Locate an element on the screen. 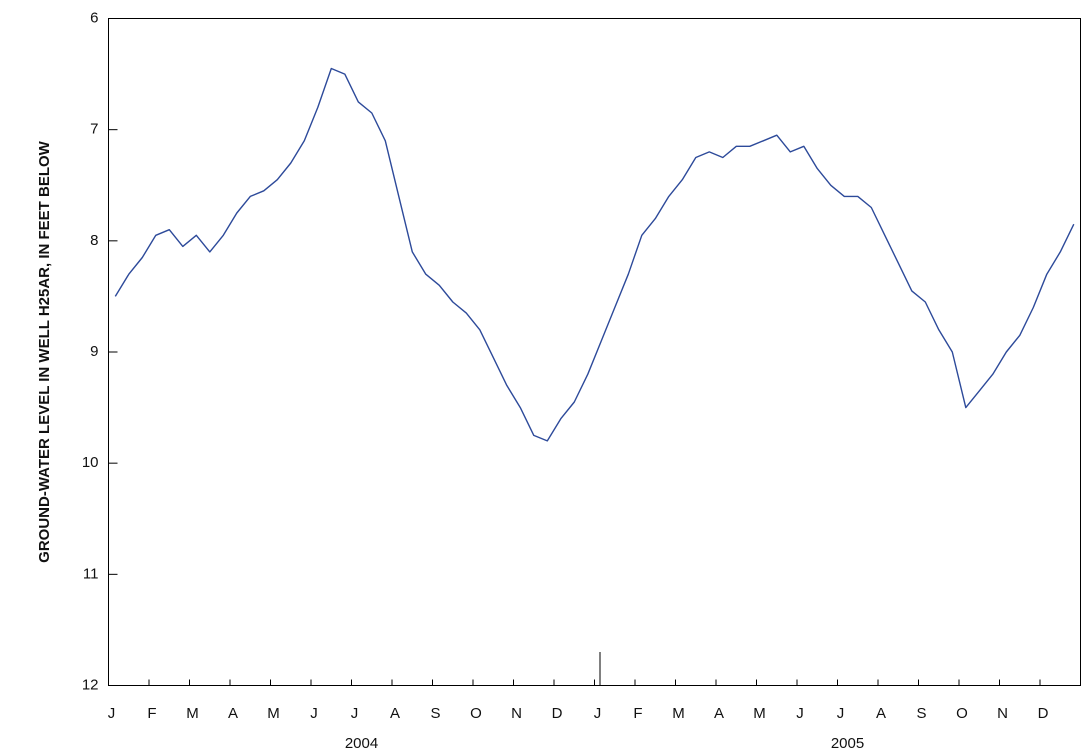 The image size is (1081, 755). y-tick-label: 7 is located at coordinates (94, 129).